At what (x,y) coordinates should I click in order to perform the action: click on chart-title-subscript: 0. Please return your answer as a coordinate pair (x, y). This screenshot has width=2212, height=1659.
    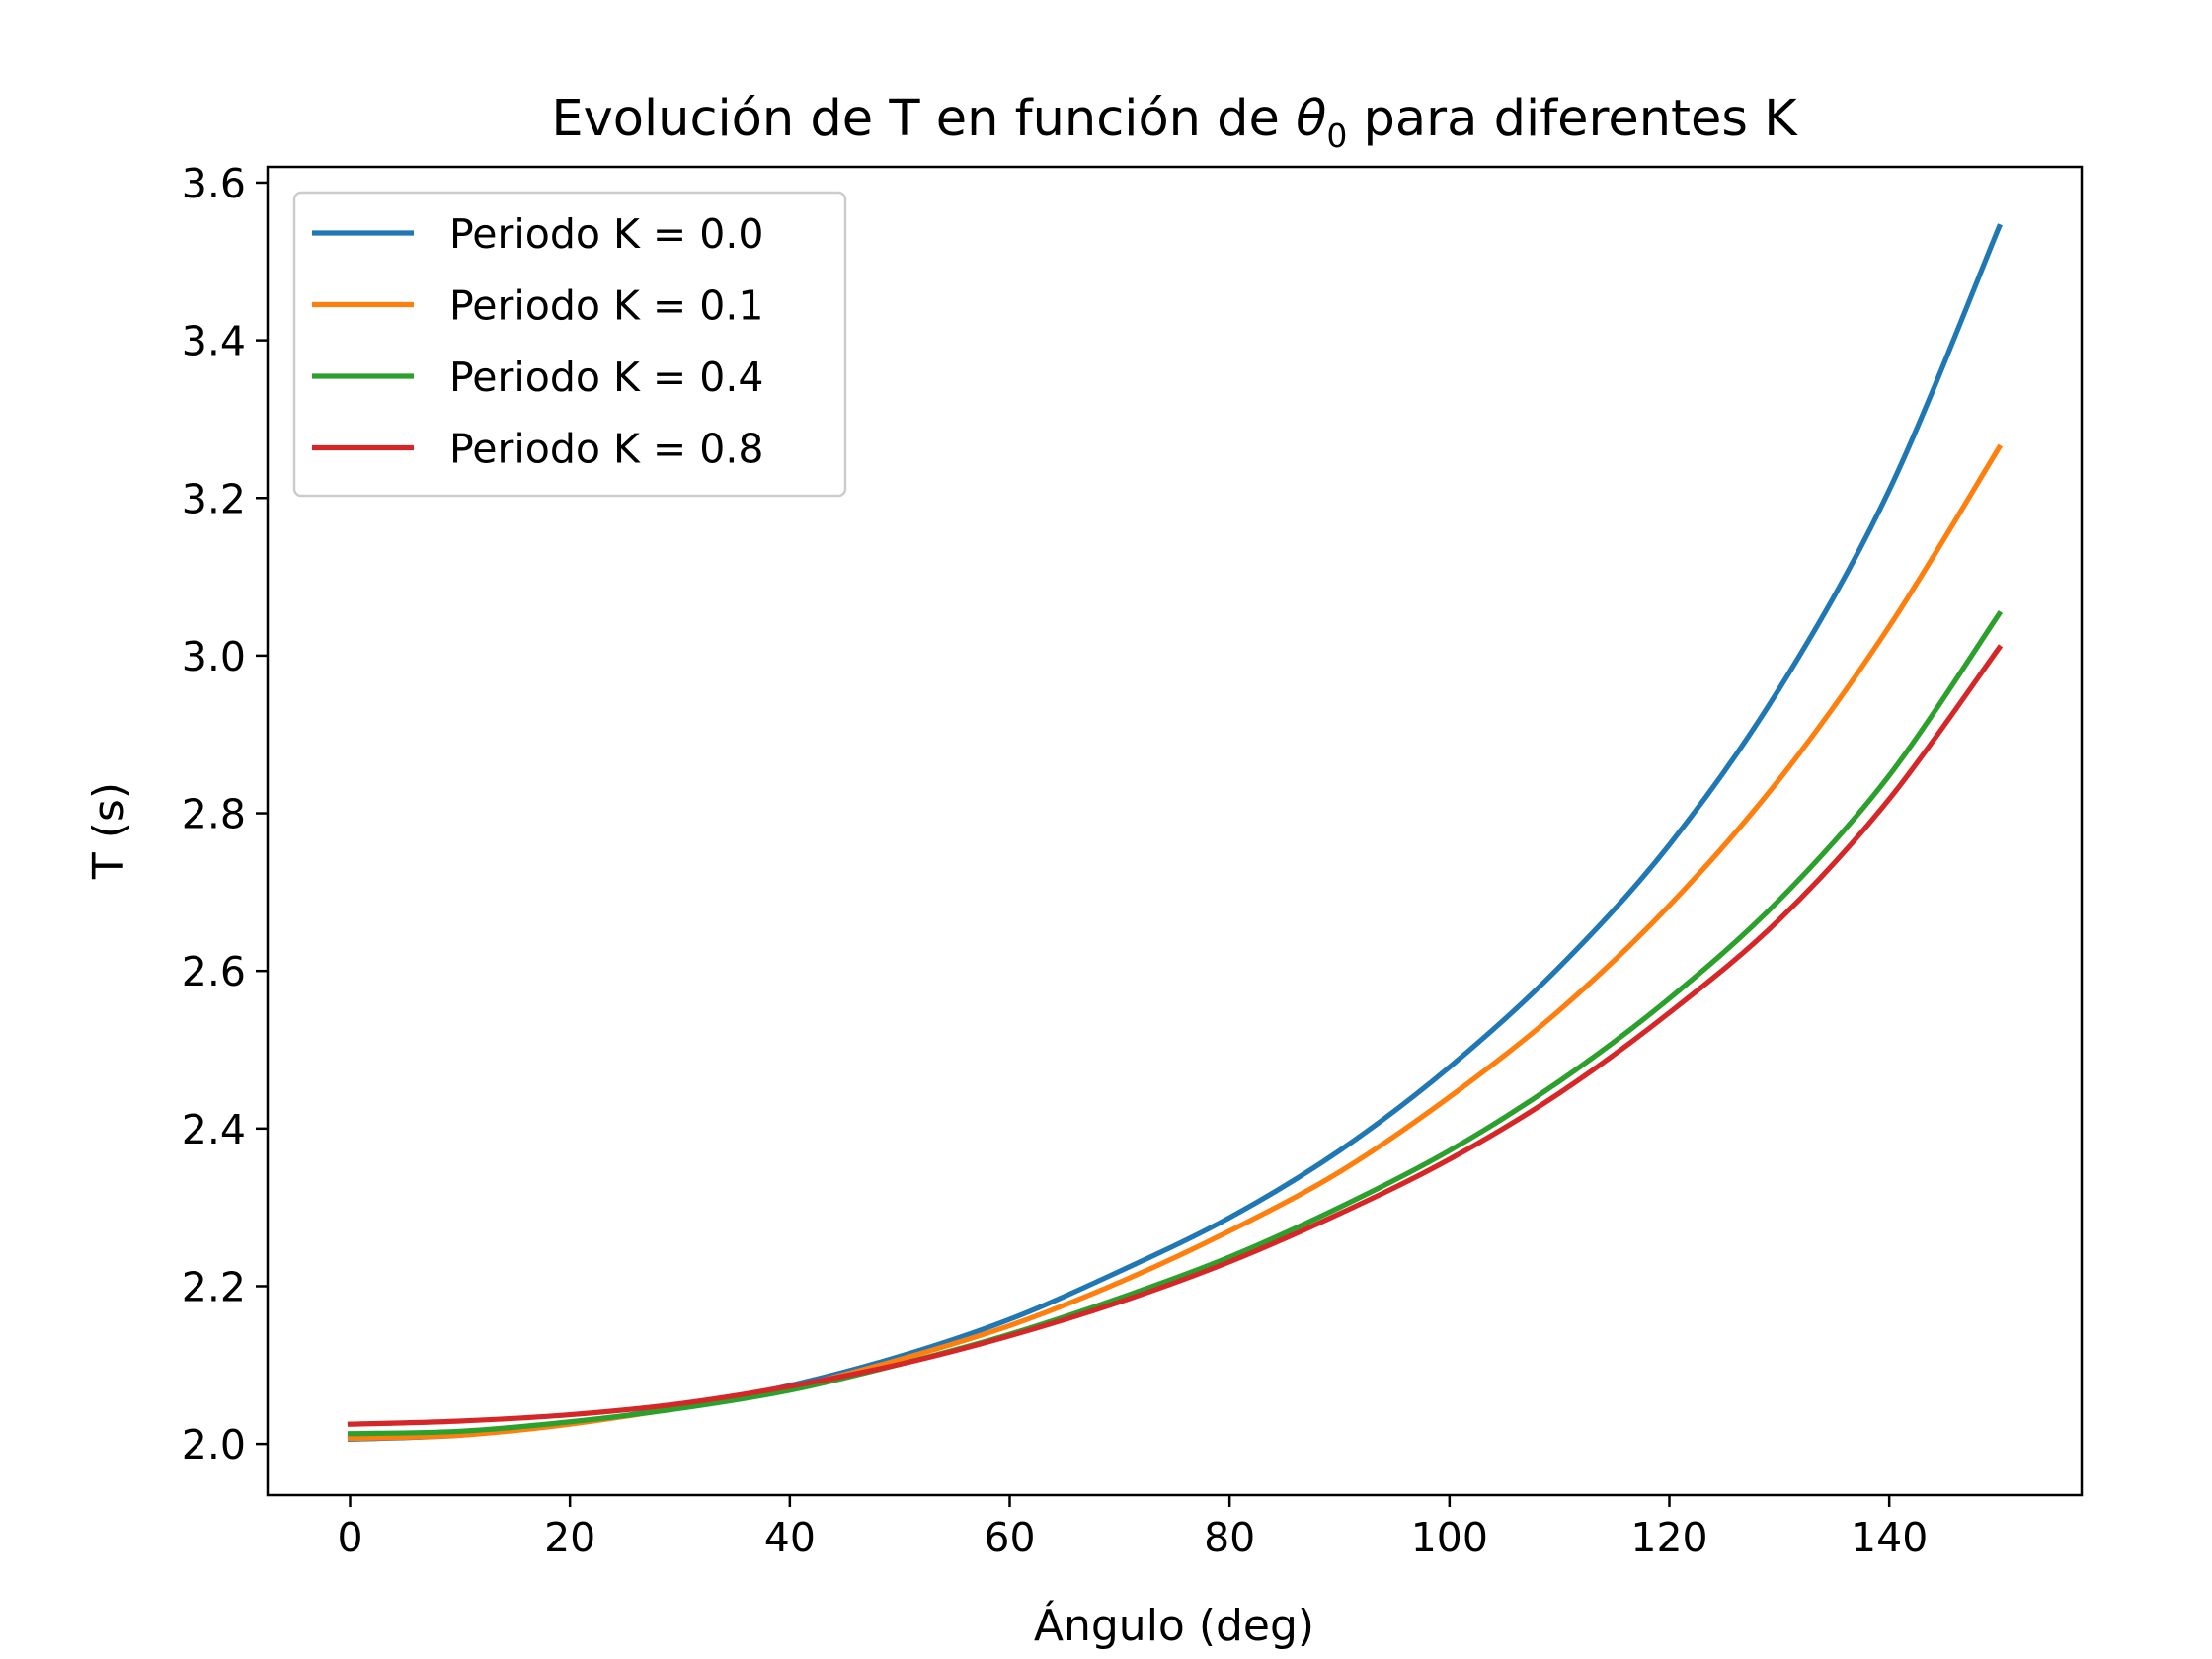
    Looking at the image, I should click on (1337, 136).